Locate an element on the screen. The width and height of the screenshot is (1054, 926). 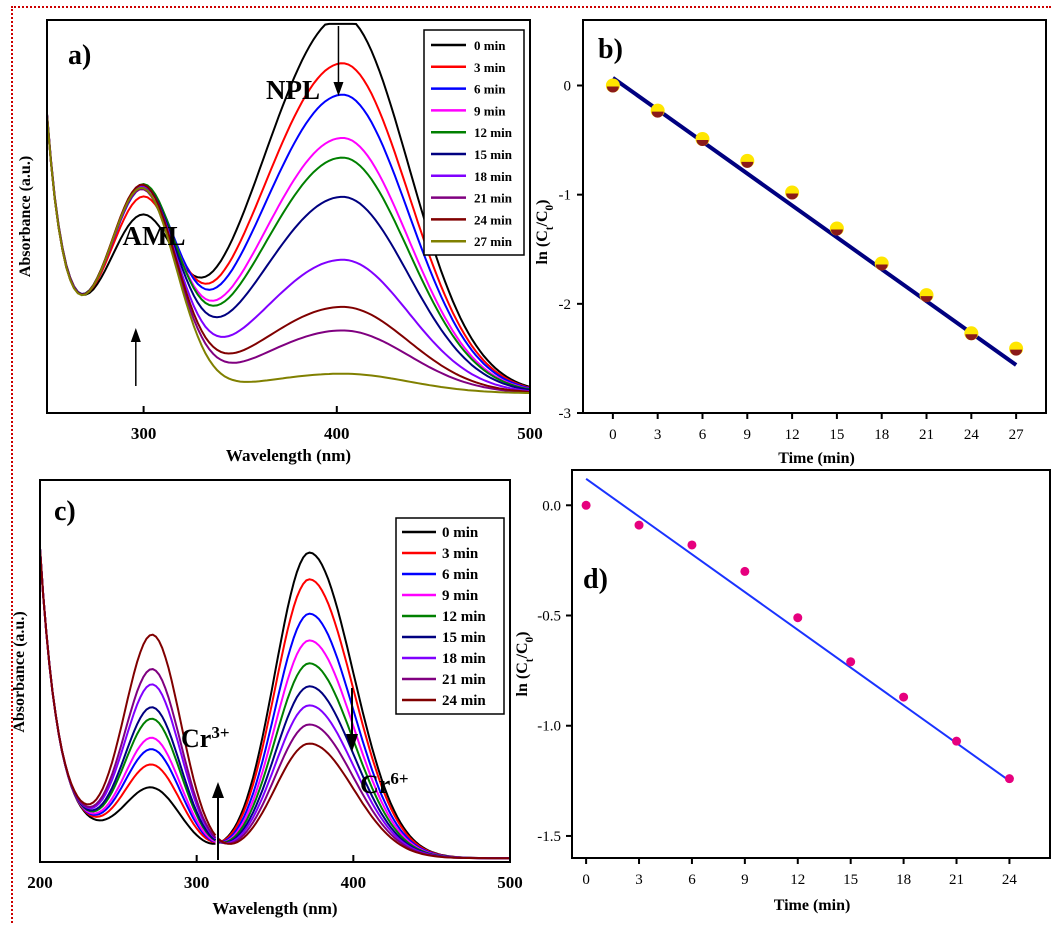
annotation-label: Cr6+ is located at coordinates (384, 784).